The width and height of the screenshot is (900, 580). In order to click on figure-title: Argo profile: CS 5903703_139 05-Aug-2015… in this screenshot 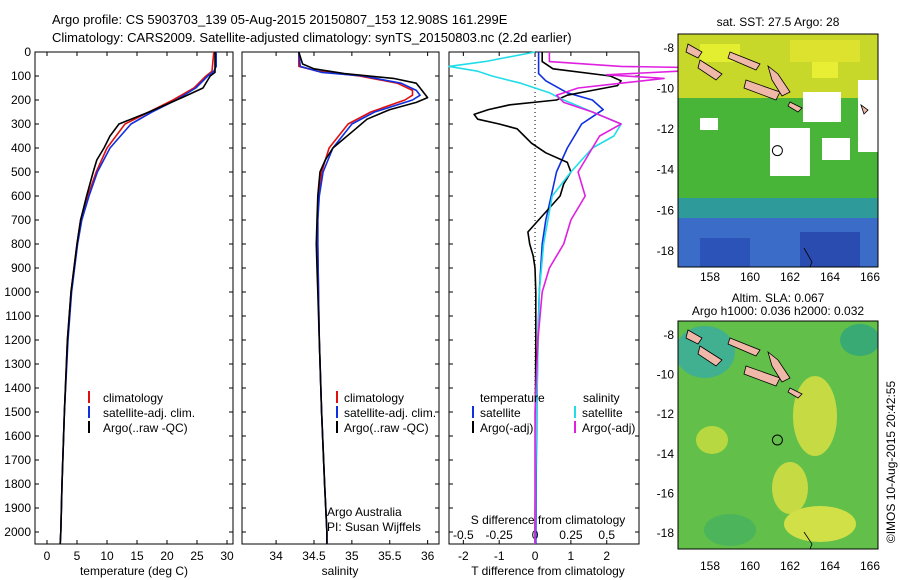, I will do `click(280, 19)`.